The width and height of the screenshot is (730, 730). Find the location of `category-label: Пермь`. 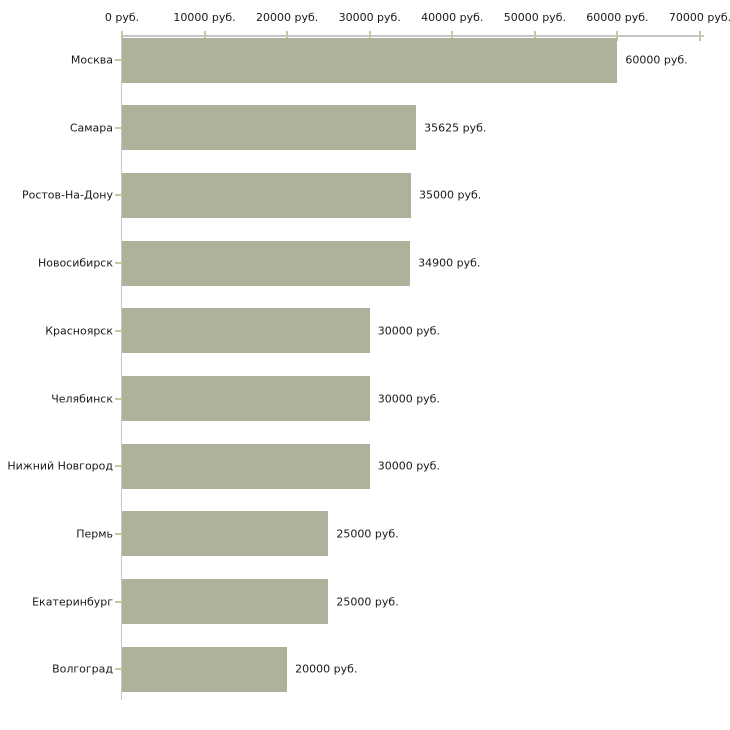

category-label: Пермь is located at coordinates (94, 534).